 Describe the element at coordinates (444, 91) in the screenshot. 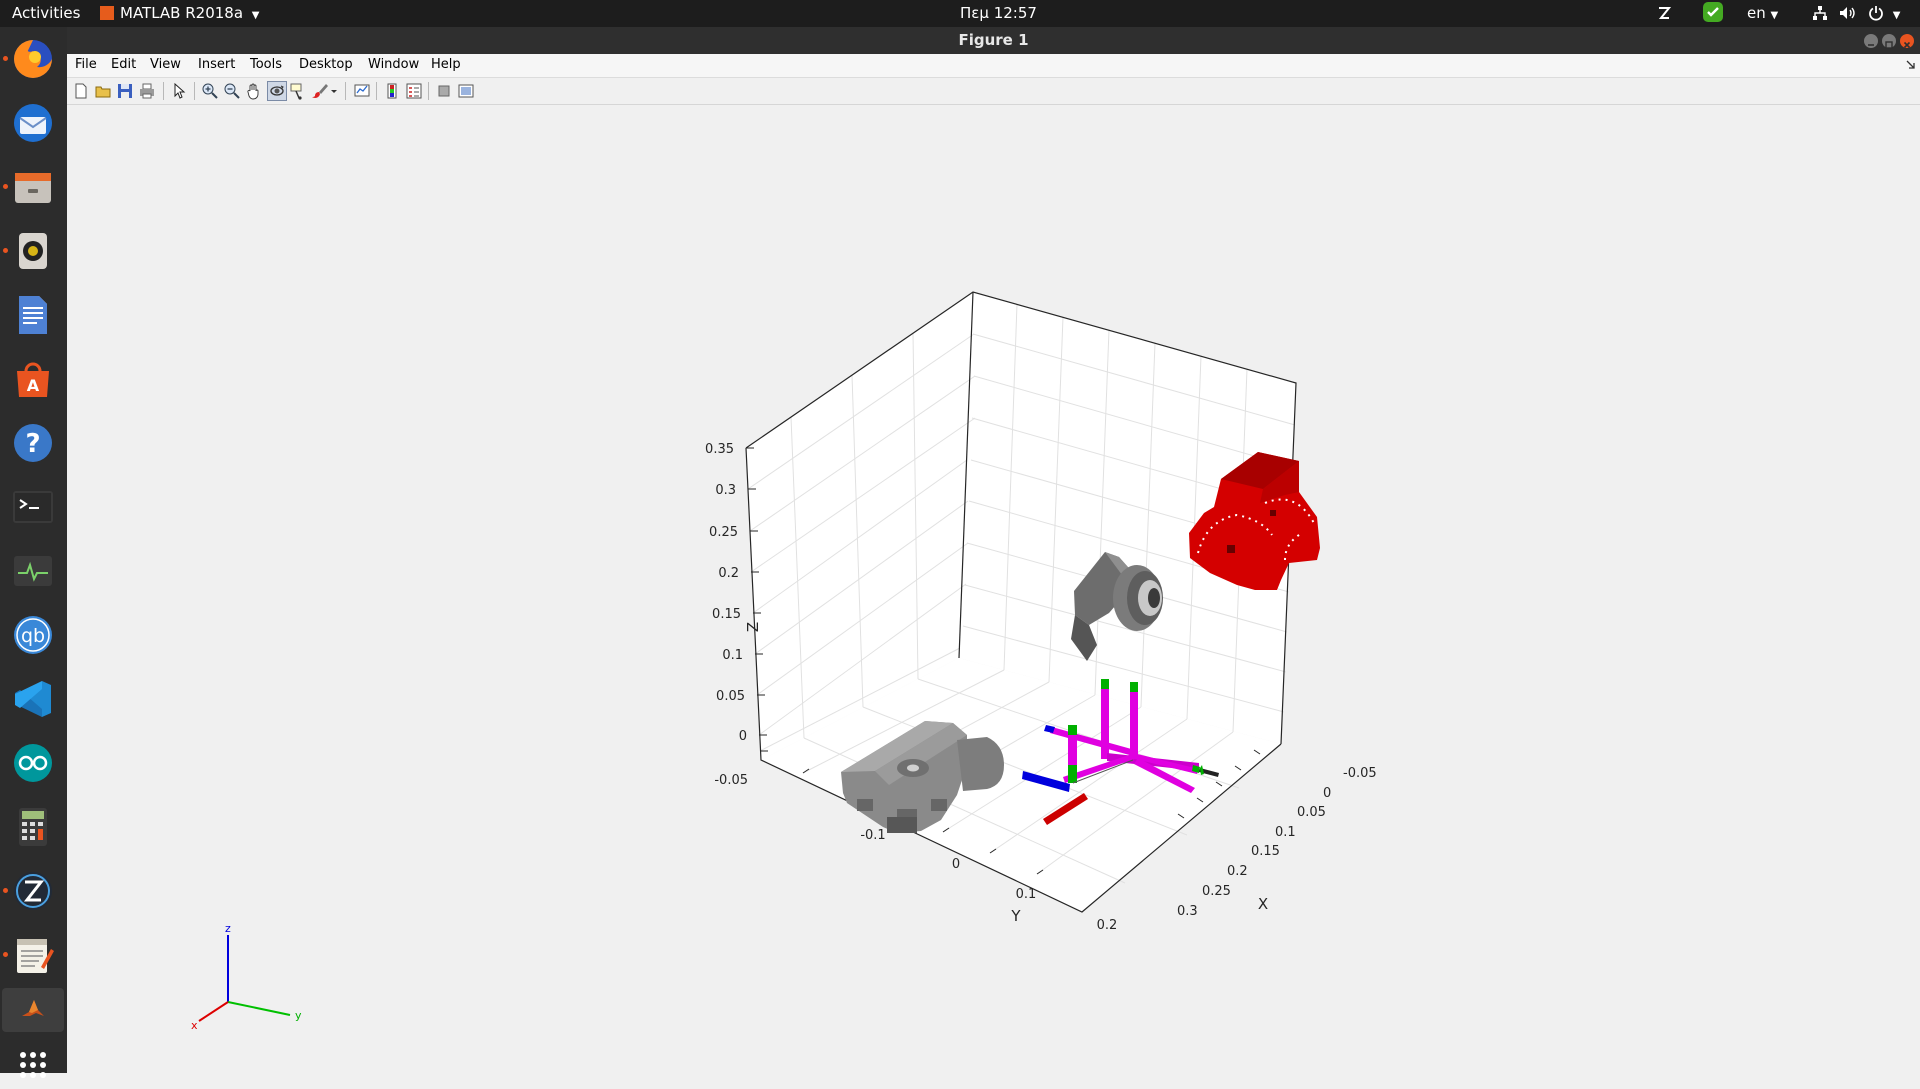

I see `hide-plot-tools-icon` at that location.